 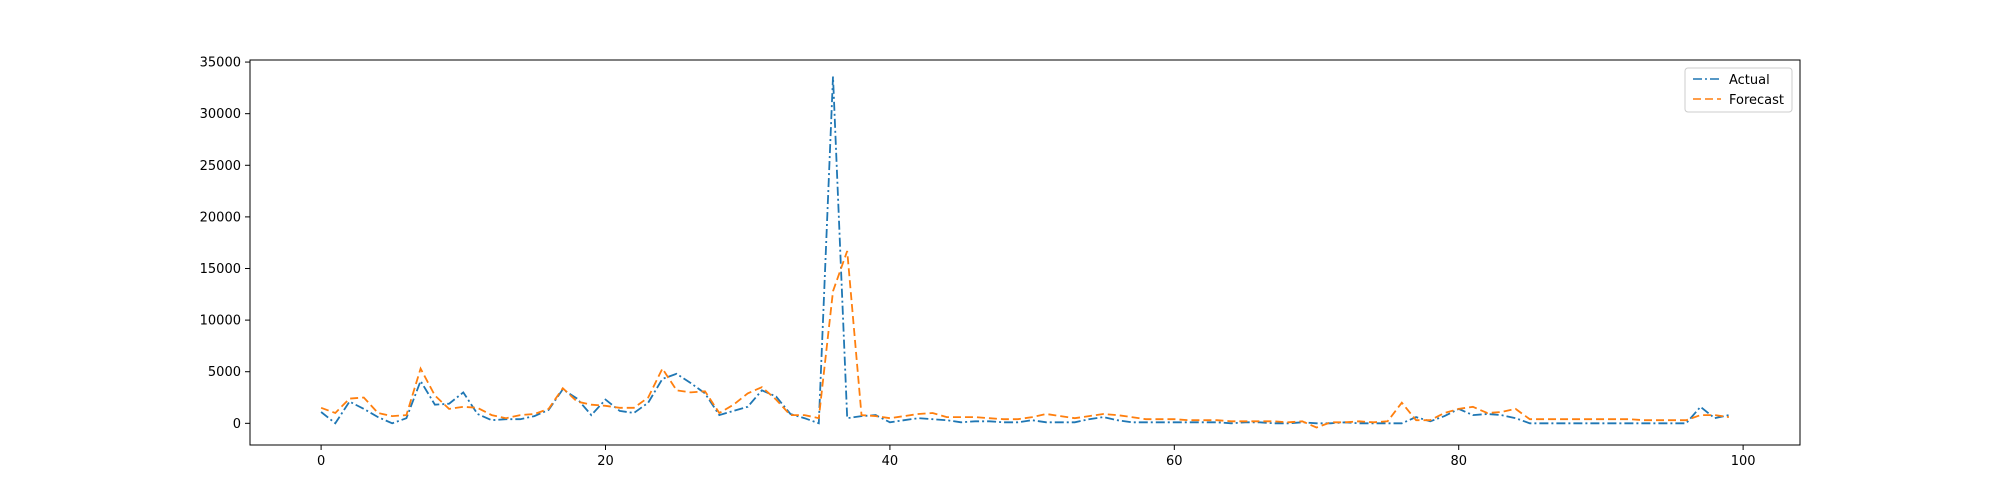 I want to click on legend: Actual Forecast, so click(x=1738, y=90).